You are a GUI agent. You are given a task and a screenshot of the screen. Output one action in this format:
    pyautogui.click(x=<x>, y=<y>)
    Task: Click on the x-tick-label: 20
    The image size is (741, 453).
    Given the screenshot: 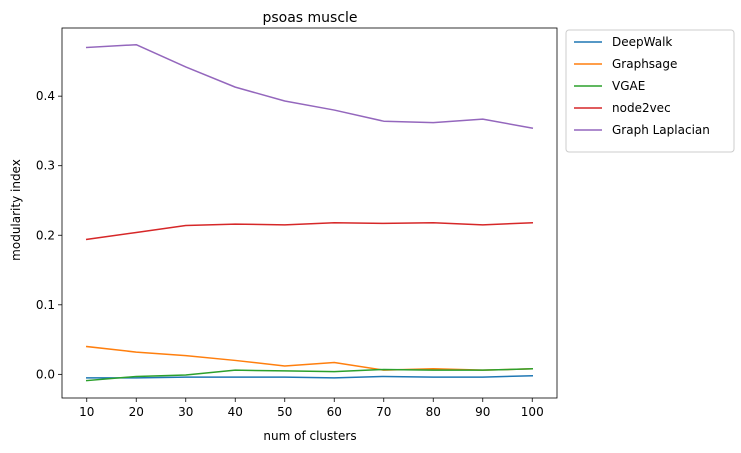 What is the action you would take?
    pyautogui.click(x=136, y=412)
    